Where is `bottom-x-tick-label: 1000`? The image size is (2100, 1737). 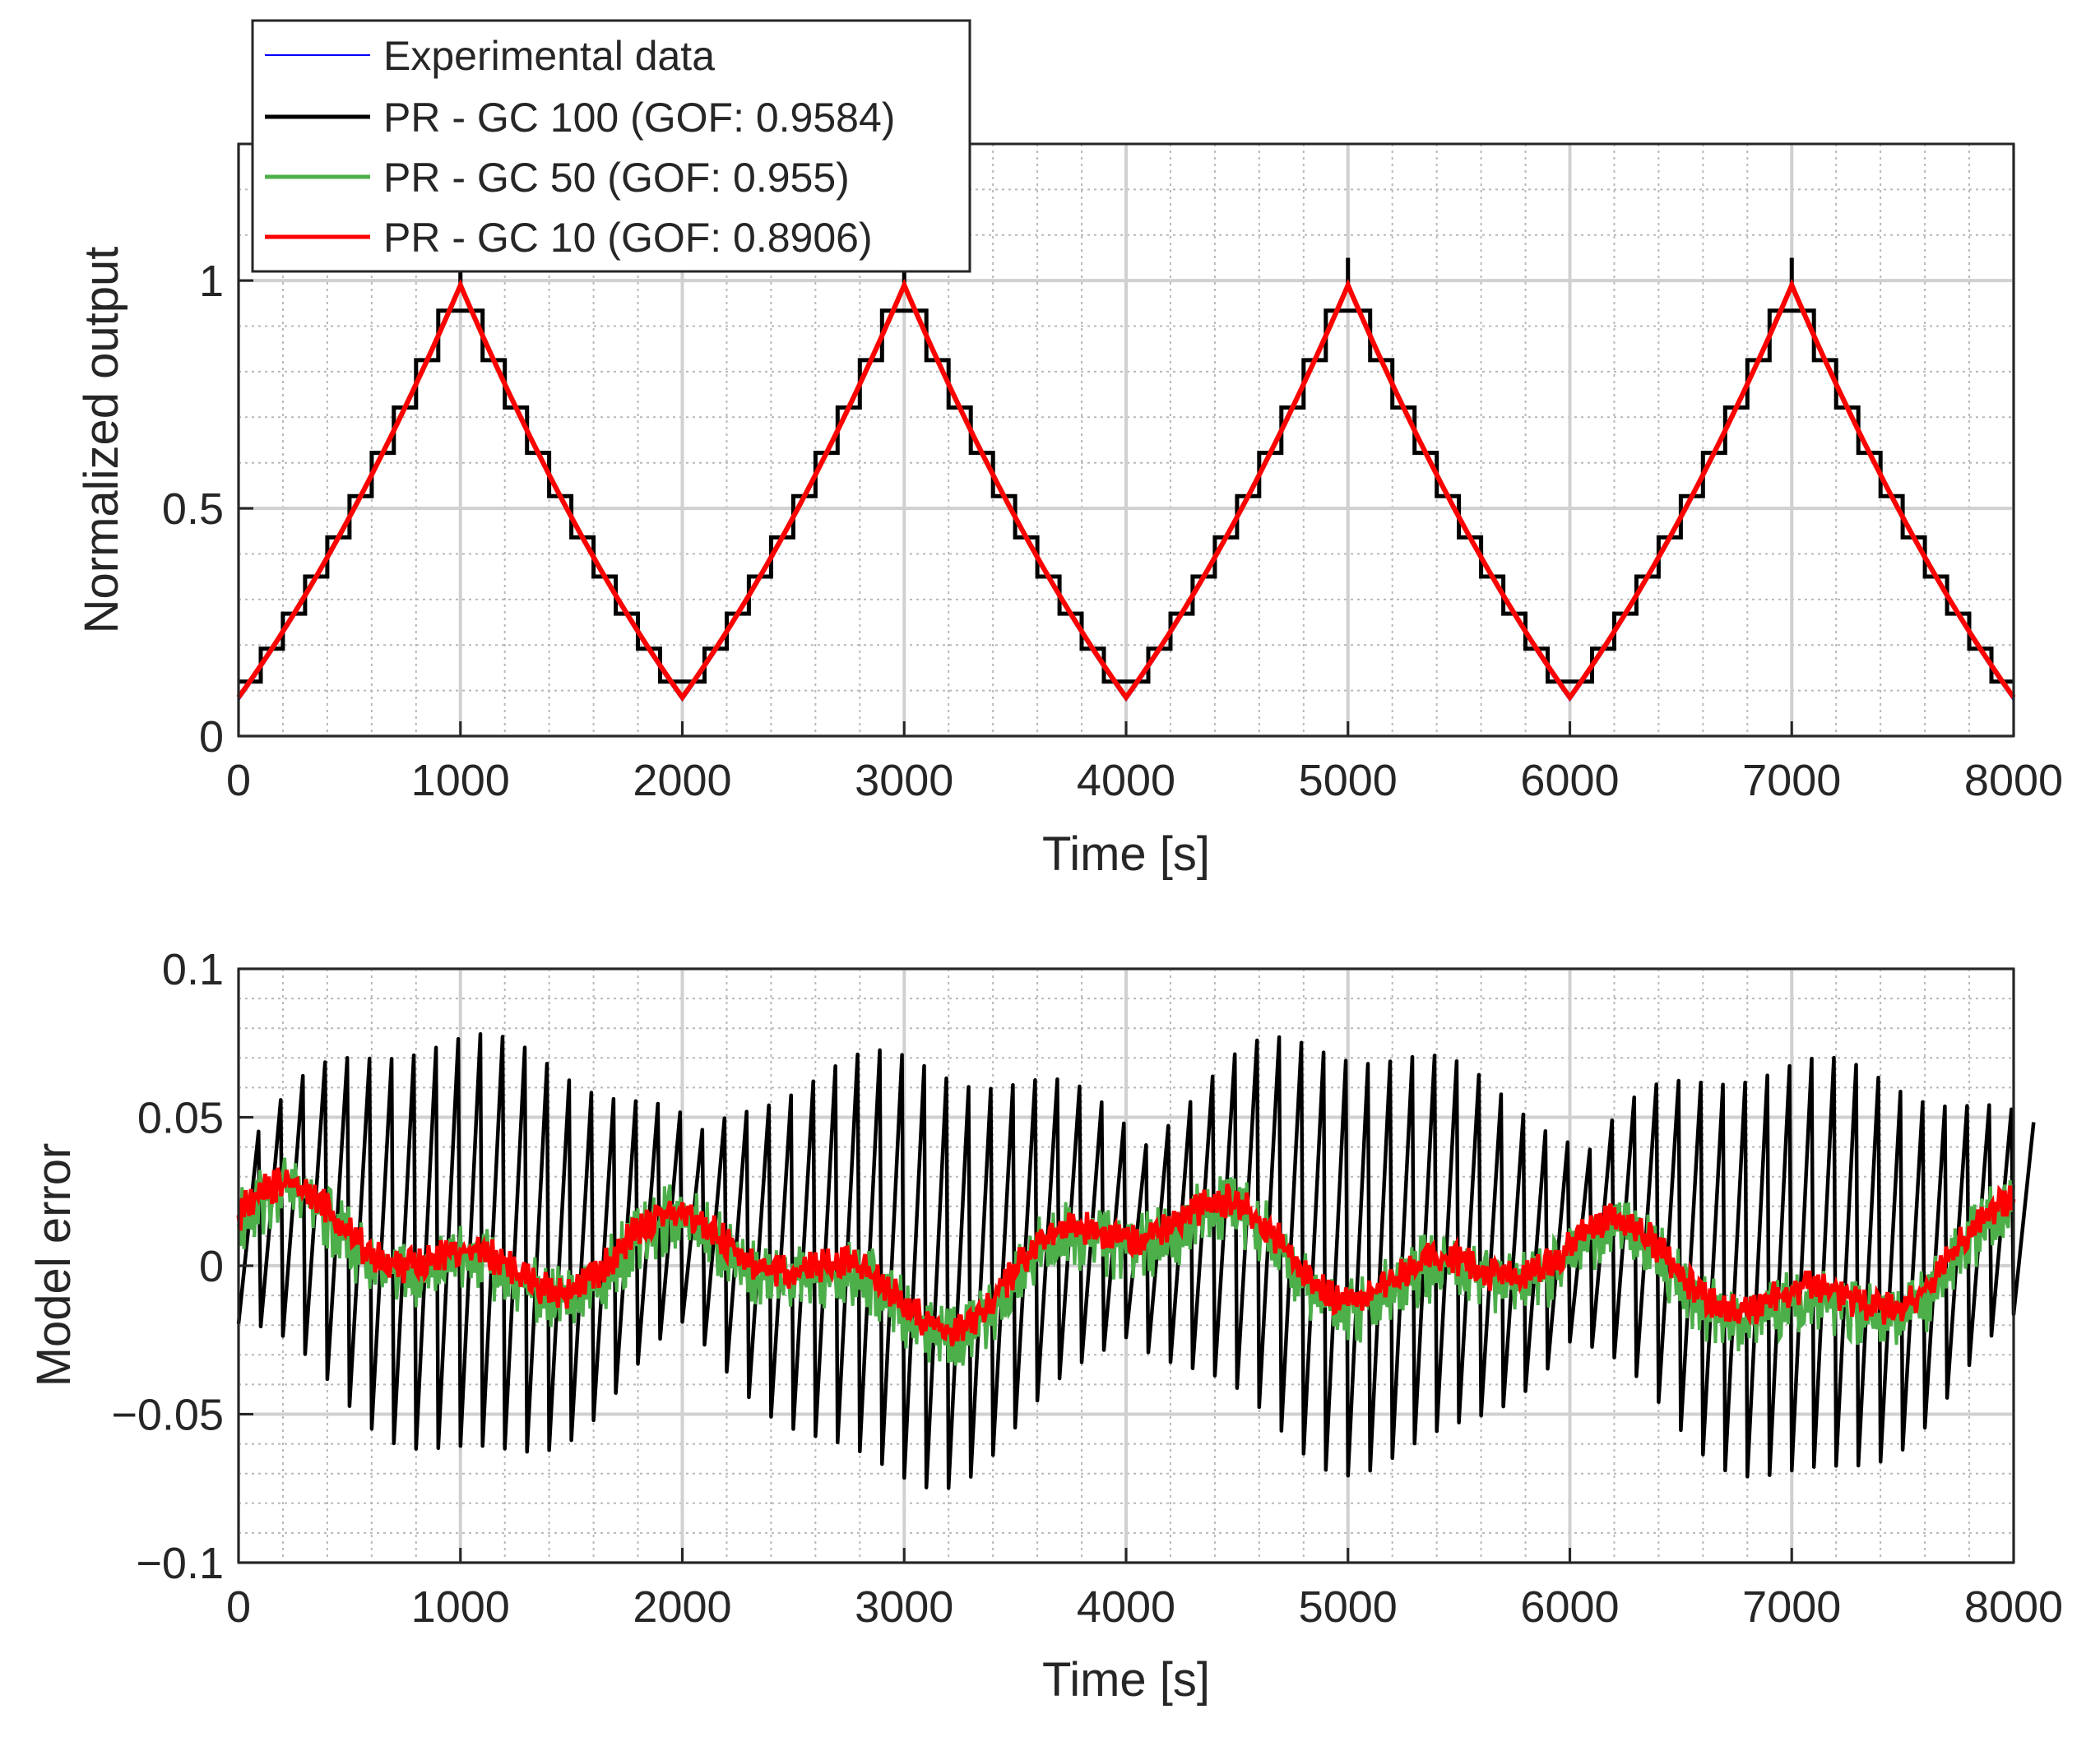
bottom-x-tick-label: 1000 is located at coordinates (460, 1607).